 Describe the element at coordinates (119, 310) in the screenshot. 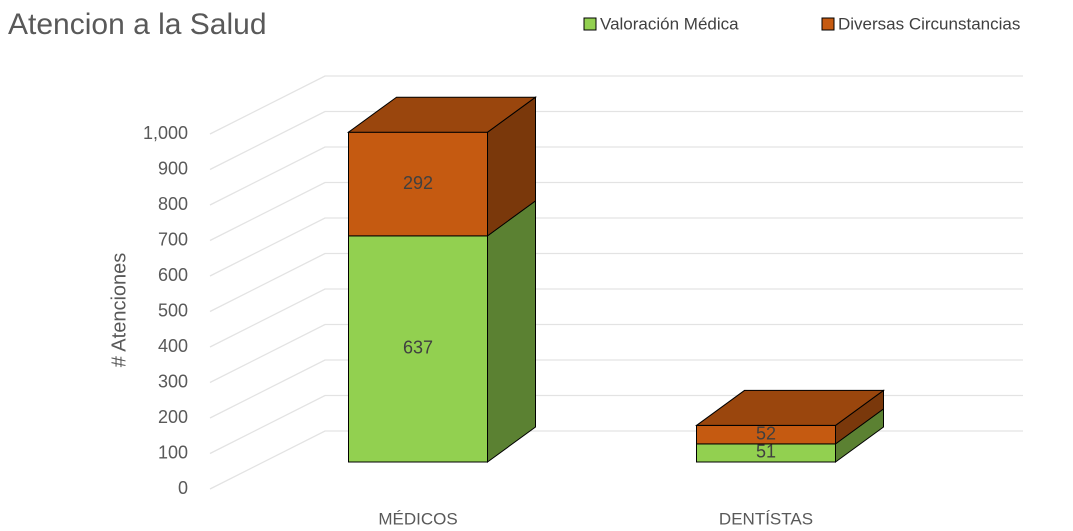

I see `y-axis-label: # Atenciones` at that location.